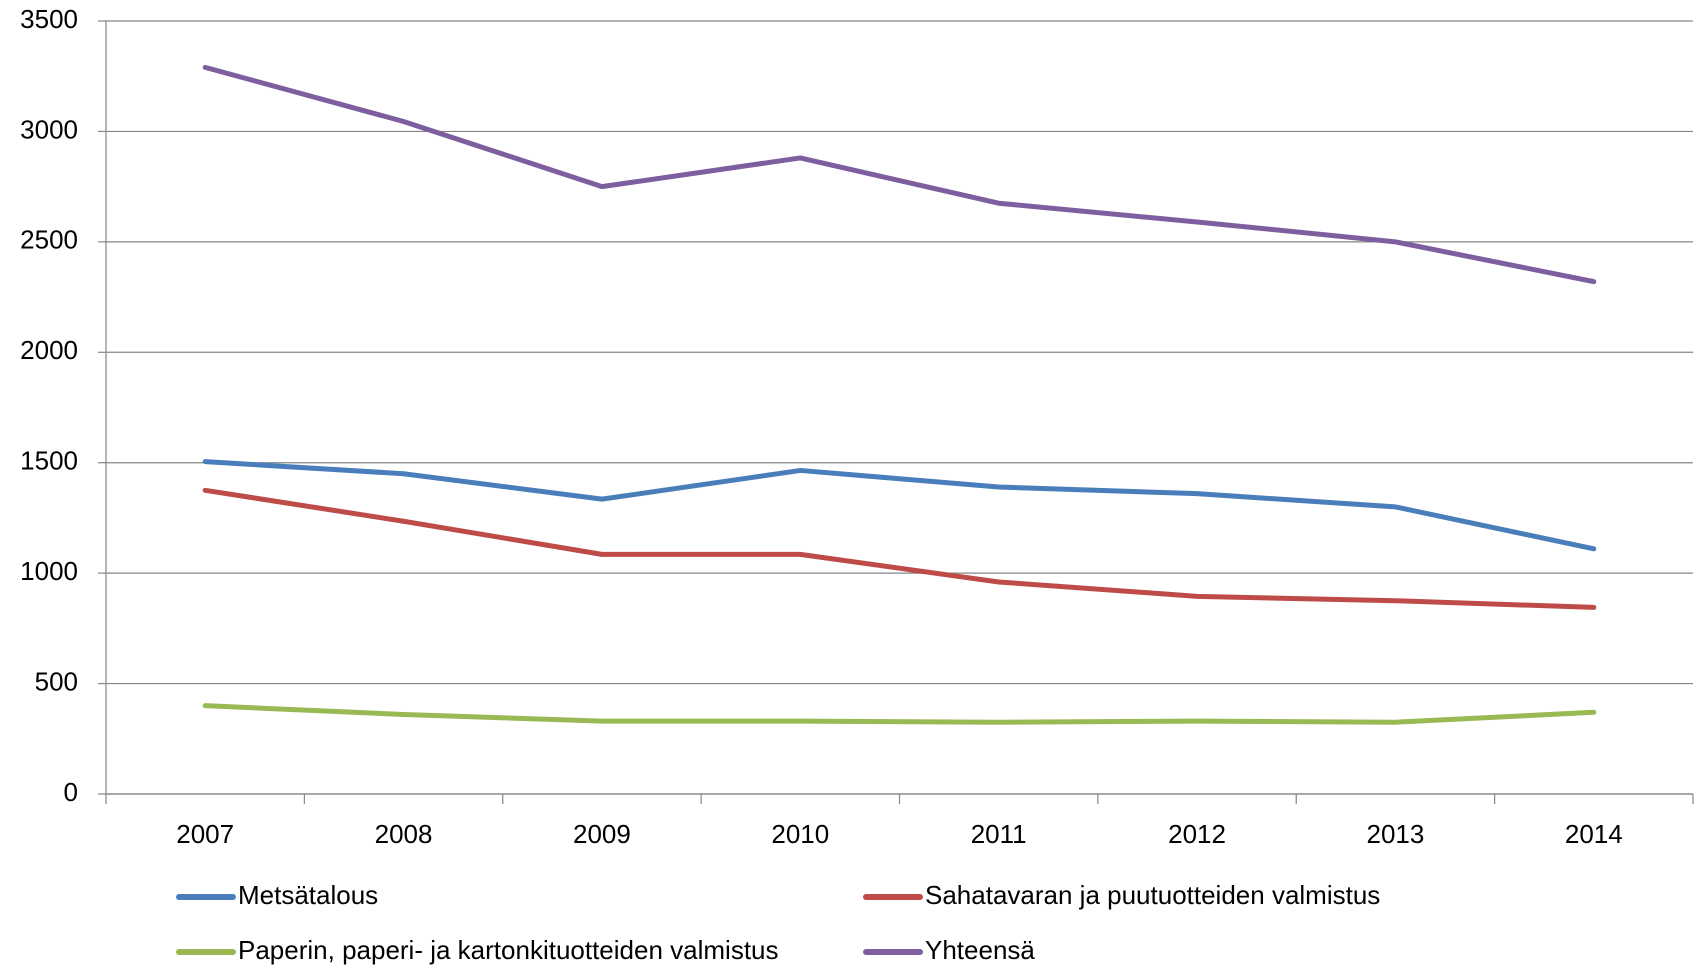 The width and height of the screenshot is (1698, 969). Describe the element at coordinates (1396, 834) in the screenshot. I see `x-tick-label: 2013` at that location.